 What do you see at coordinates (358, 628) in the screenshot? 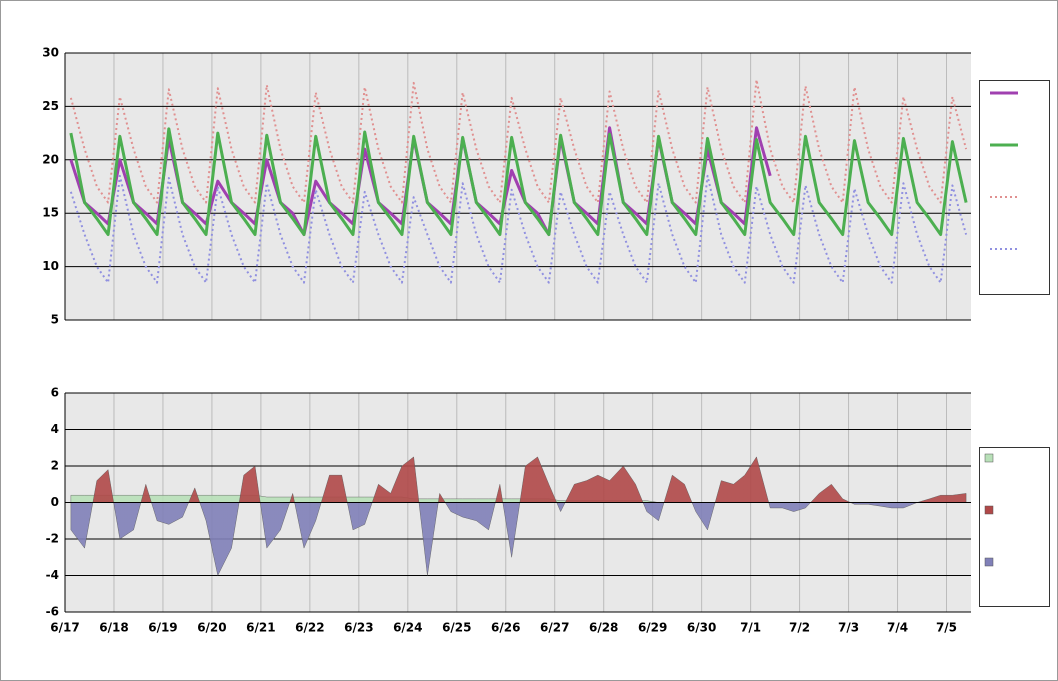
I see `x-tick-label: 6/23` at bounding box center [358, 628].